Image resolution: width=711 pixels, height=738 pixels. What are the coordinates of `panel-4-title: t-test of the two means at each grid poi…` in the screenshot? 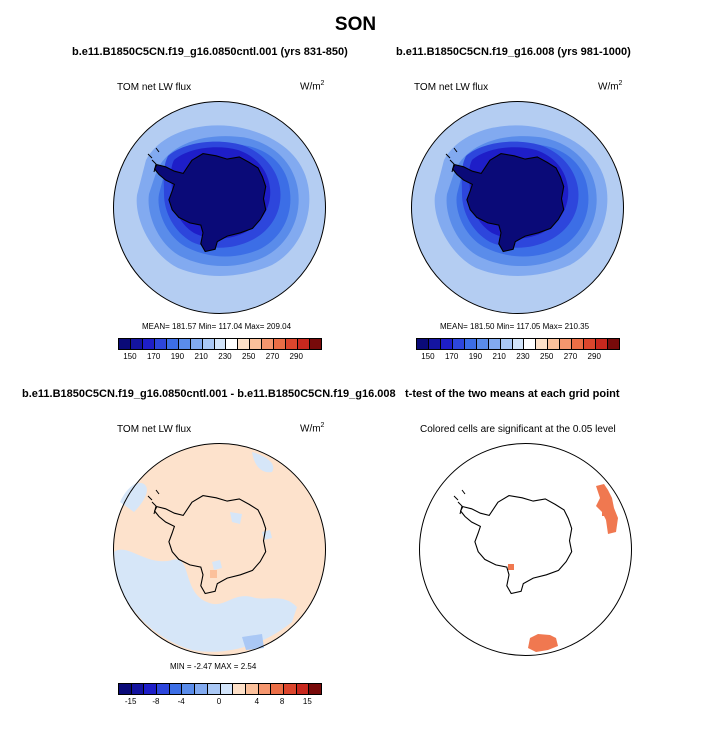 It's located at (512, 394).